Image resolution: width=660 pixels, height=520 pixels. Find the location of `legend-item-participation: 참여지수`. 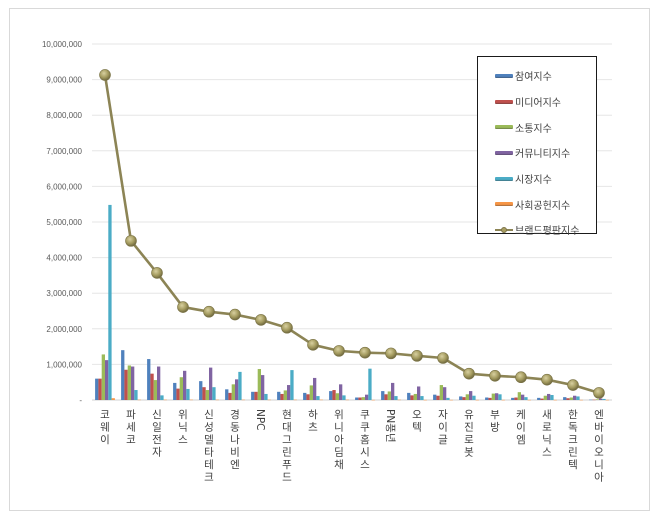

legend-item-participation: 참여지수 is located at coordinates (537, 76).